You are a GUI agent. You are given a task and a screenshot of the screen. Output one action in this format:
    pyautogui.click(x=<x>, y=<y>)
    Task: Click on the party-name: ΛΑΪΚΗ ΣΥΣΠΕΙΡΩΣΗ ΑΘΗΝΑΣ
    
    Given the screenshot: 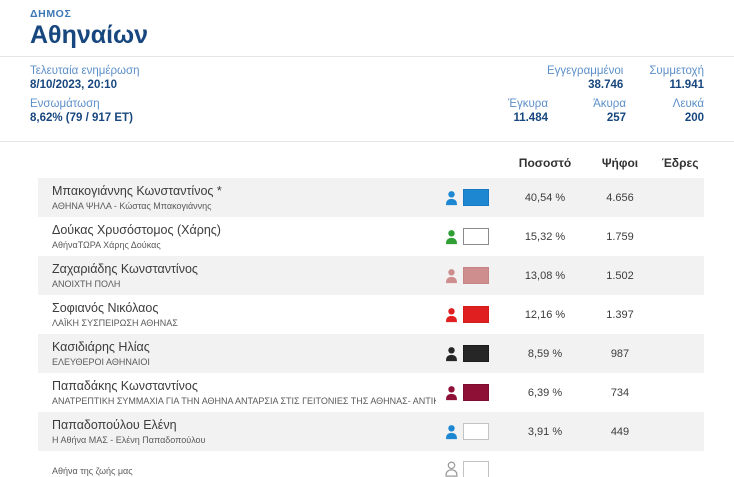 What is the action you would take?
    pyautogui.click(x=115, y=323)
    